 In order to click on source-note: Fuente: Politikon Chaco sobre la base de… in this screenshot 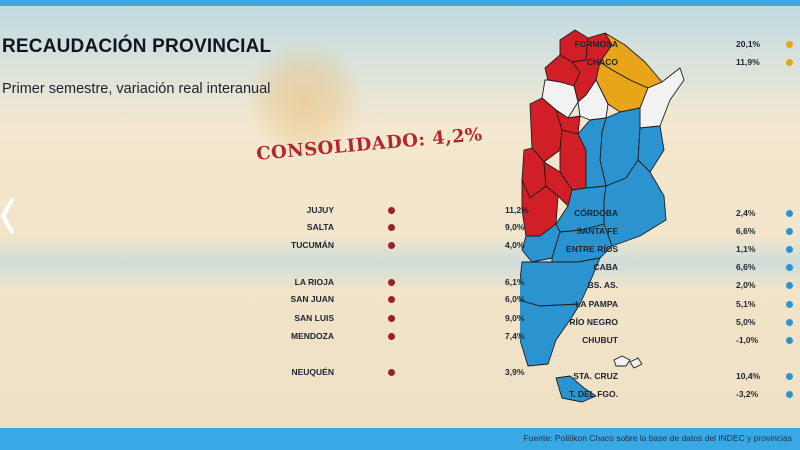, I will do `click(657, 438)`.